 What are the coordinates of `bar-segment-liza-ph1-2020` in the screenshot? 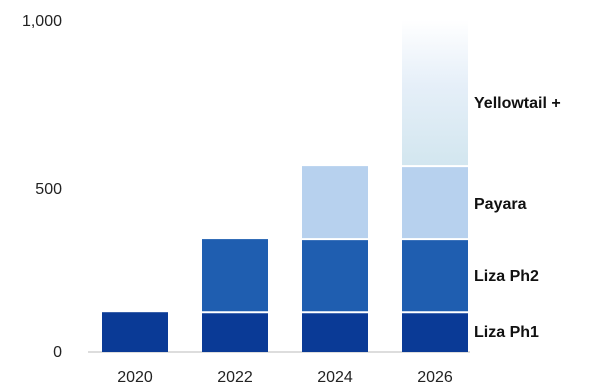 It's located at (135, 332).